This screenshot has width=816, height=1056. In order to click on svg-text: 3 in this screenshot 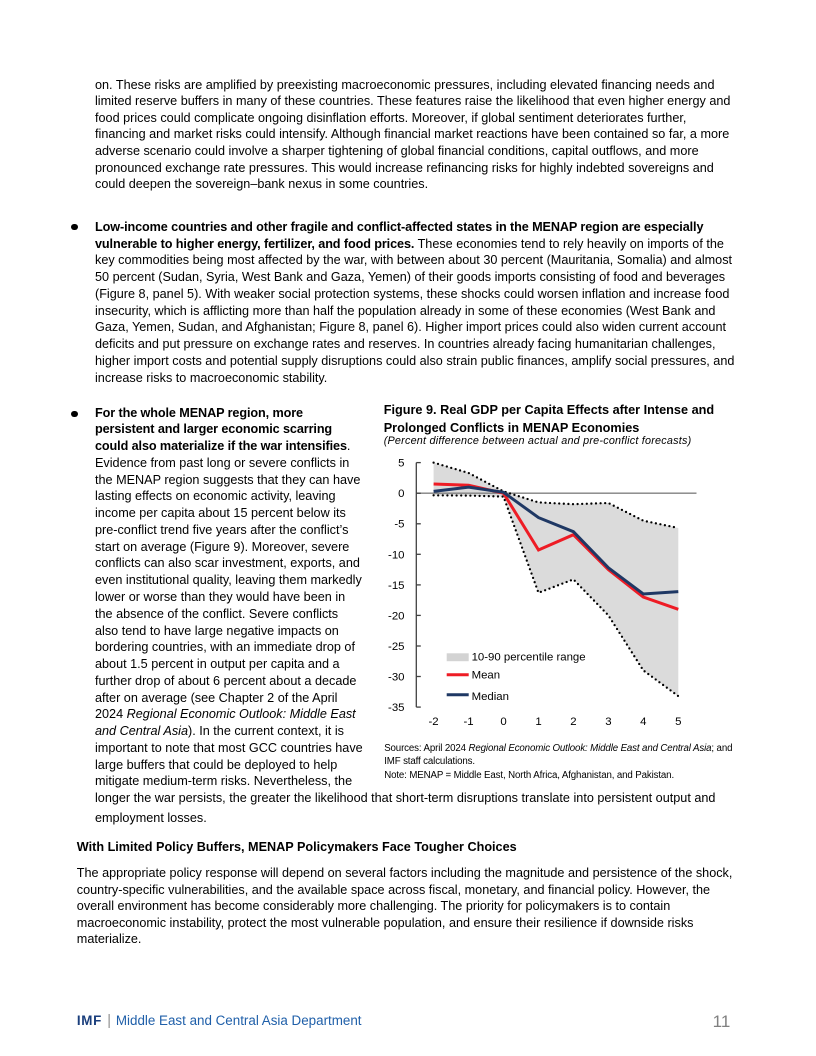, I will do `click(608, 722)`.